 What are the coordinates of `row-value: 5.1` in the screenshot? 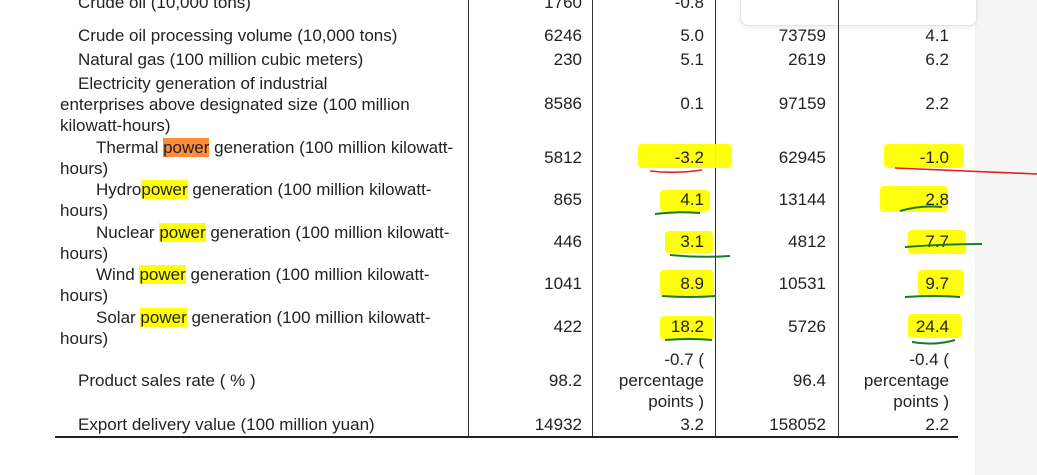 It's located at (692, 59).